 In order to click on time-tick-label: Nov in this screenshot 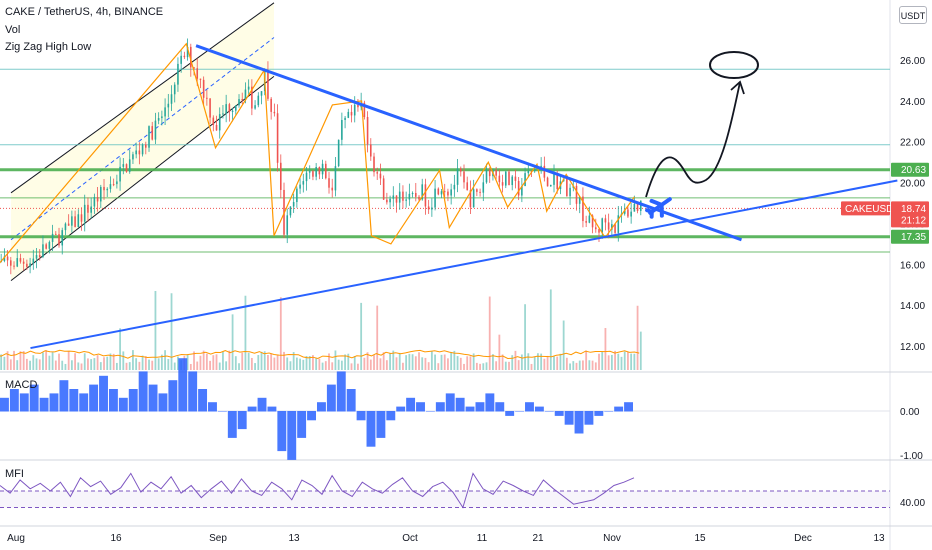, I will do `click(612, 538)`.